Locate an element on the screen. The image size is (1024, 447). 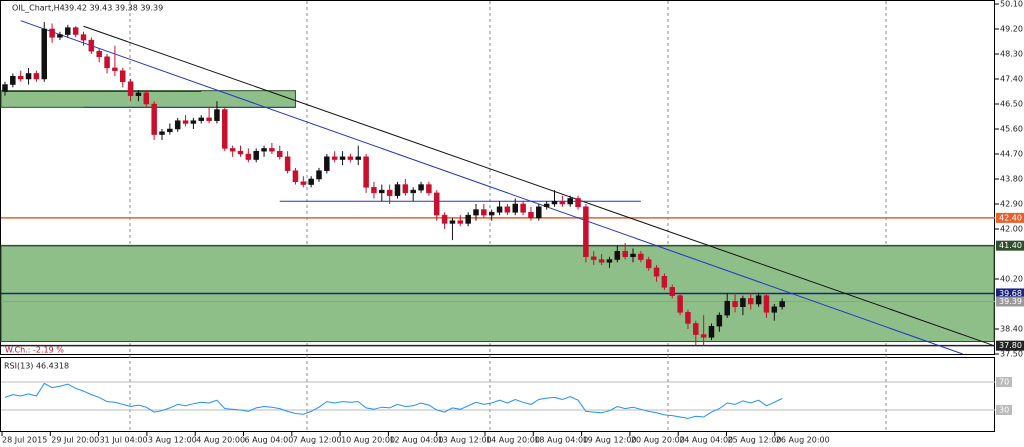
x-tick-label: 13 Aug 12:00 is located at coordinates (465, 440).